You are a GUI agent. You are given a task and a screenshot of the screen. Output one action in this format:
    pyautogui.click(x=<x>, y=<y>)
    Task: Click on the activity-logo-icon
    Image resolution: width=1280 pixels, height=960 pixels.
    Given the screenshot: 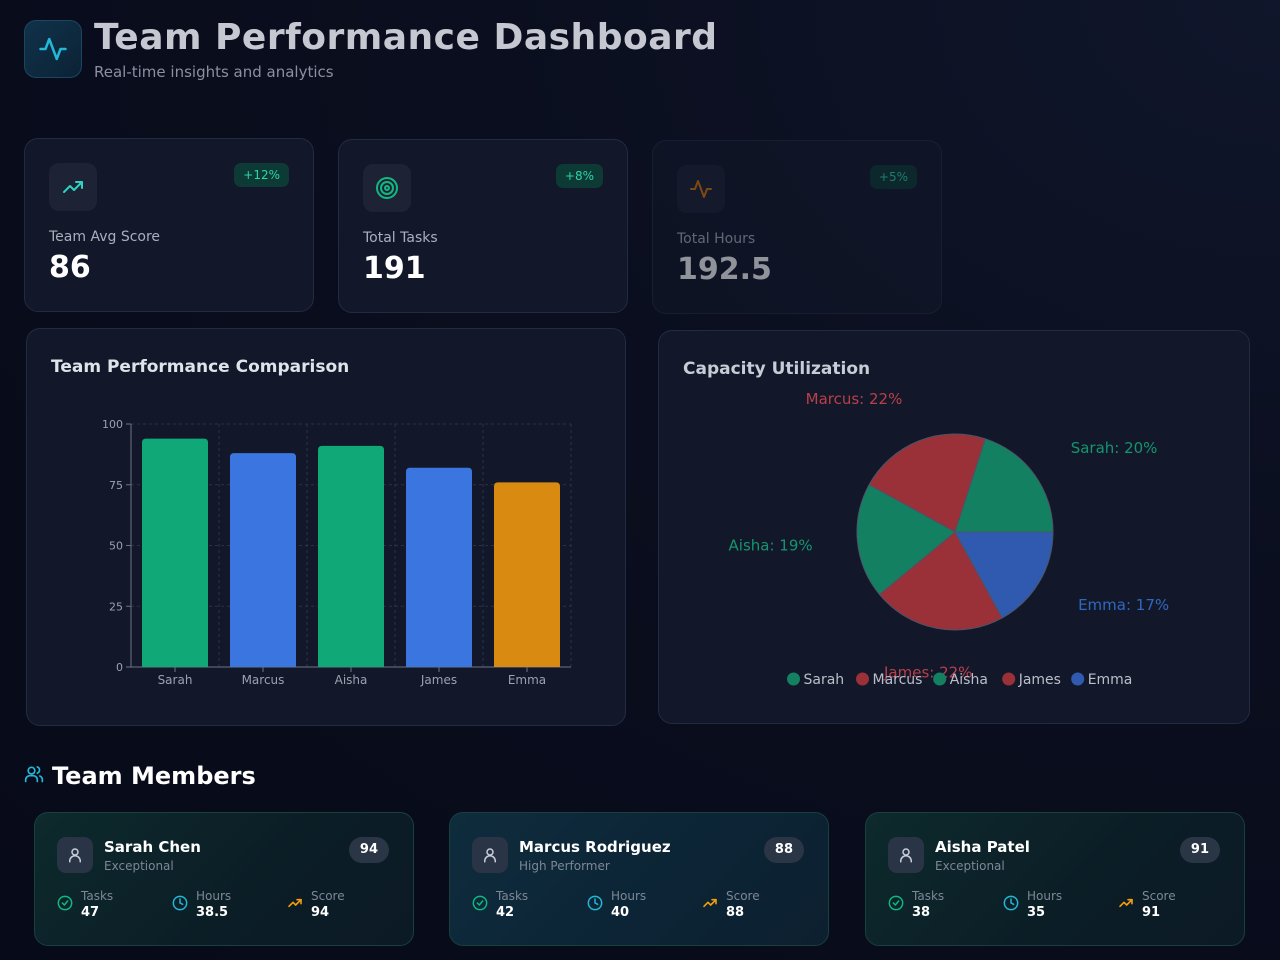 What is the action you would take?
    pyautogui.click(x=53, y=49)
    